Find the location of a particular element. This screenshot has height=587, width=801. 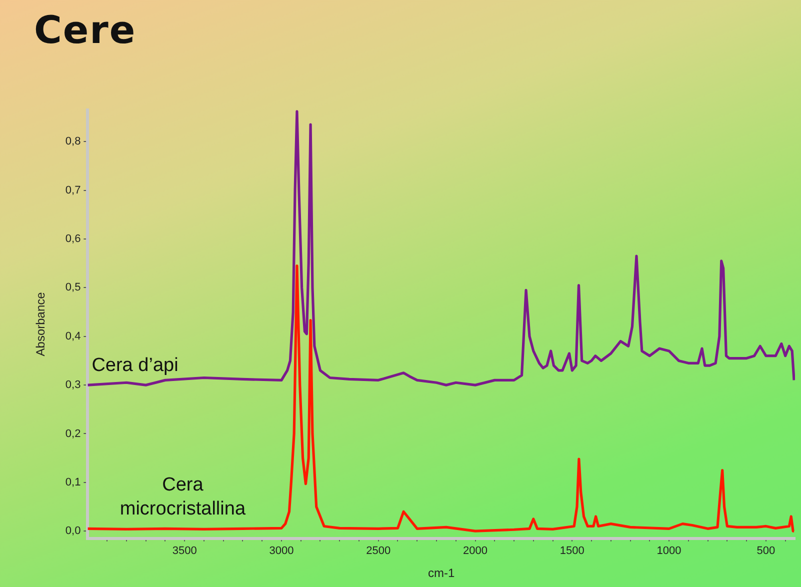

x-tick-label: 3000 is located at coordinates (281, 551).